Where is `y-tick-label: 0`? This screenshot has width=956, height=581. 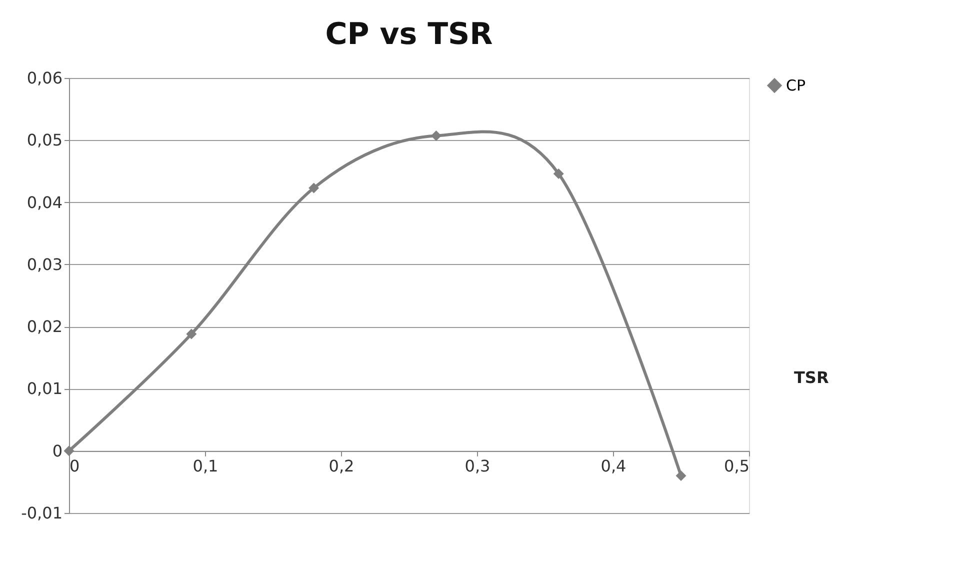 y-tick-label: 0 is located at coordinates (57, 450).